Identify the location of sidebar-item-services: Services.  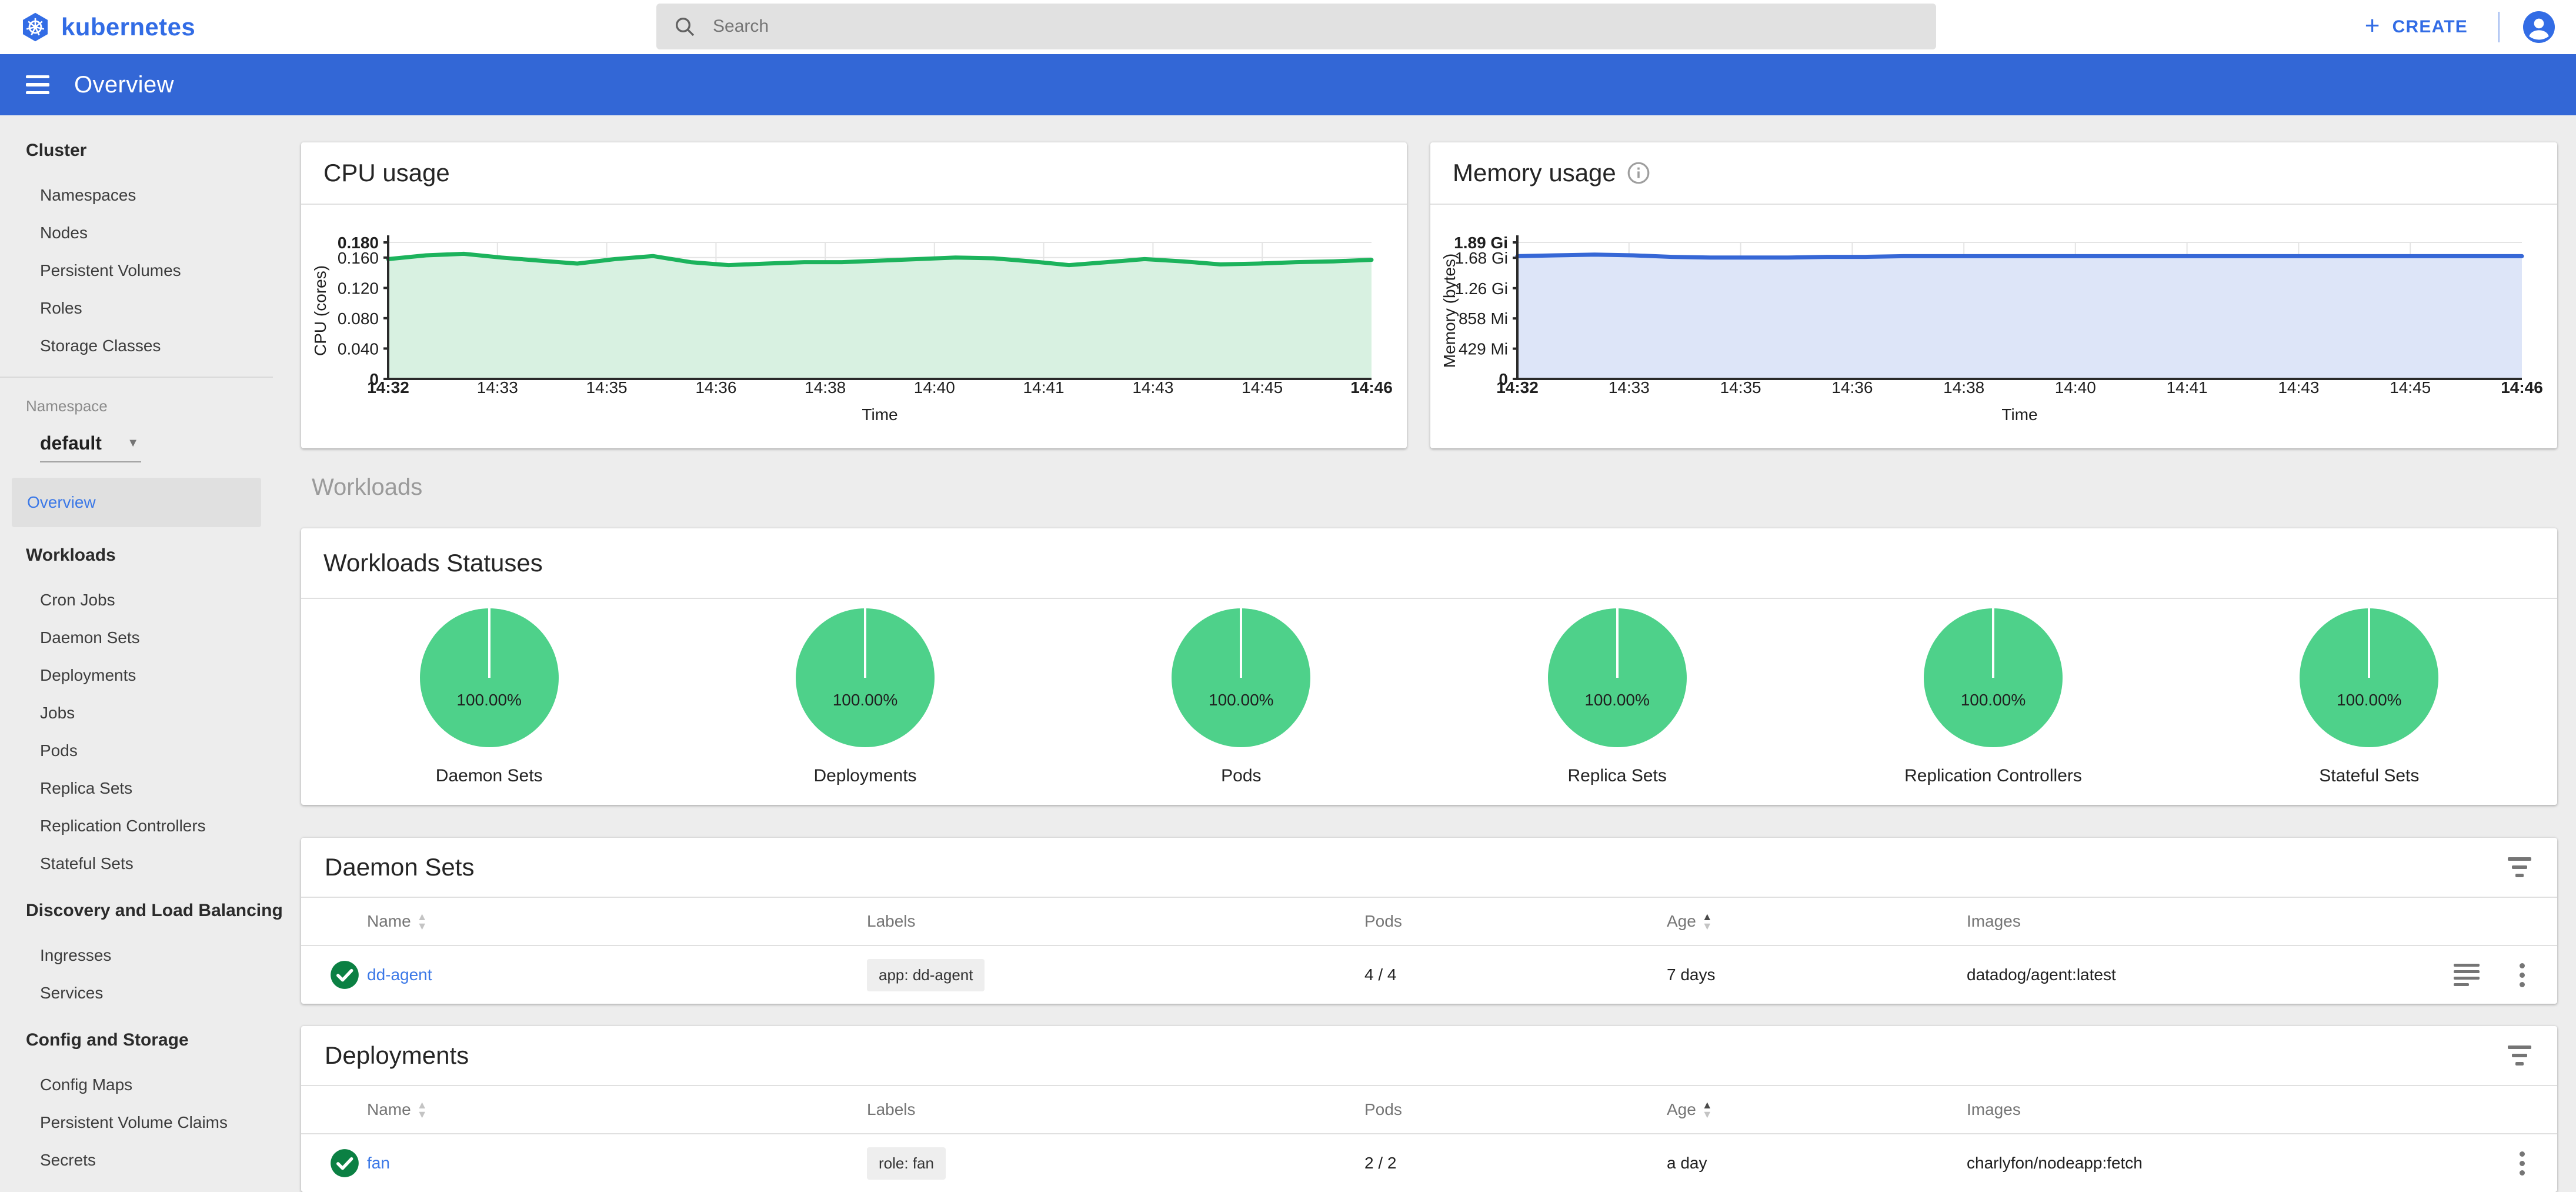
(72, 993).